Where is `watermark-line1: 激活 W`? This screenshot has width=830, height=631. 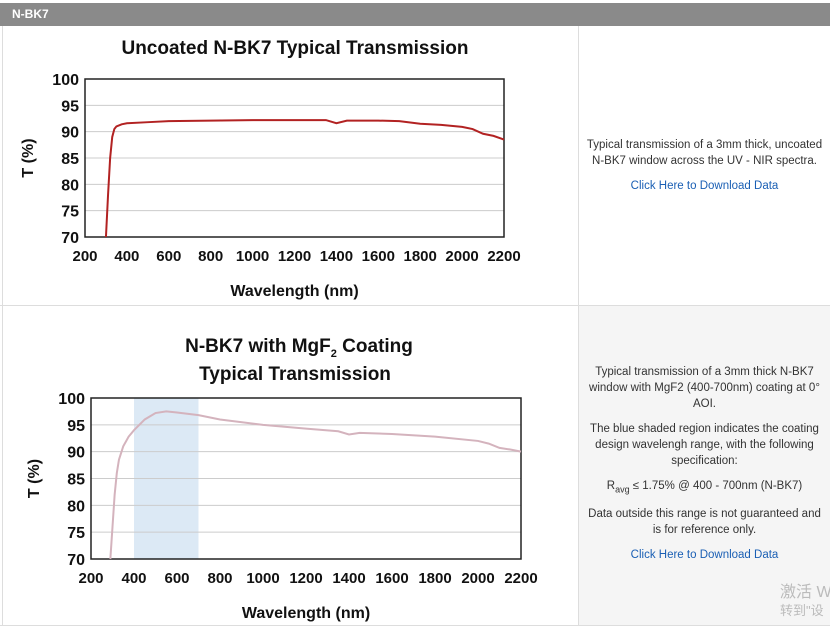
watermark-line1: 激活 W is located at coordinates (805, 592).